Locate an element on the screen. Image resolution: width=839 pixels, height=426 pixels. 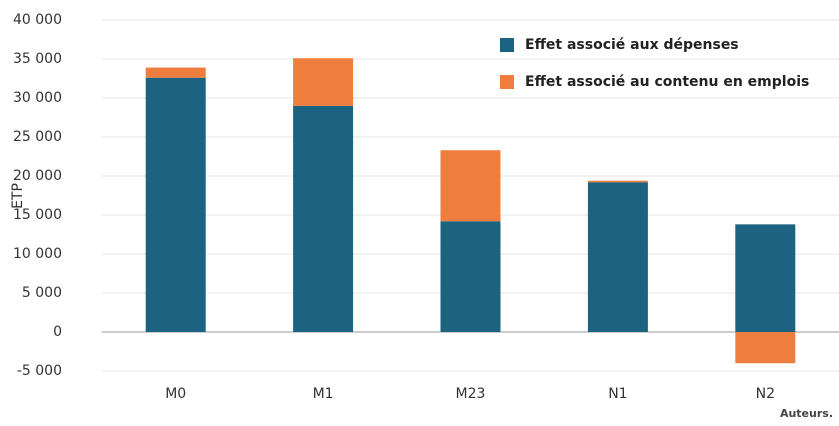
y-tick-label: 5 000 is located at coordinates (42, 293).